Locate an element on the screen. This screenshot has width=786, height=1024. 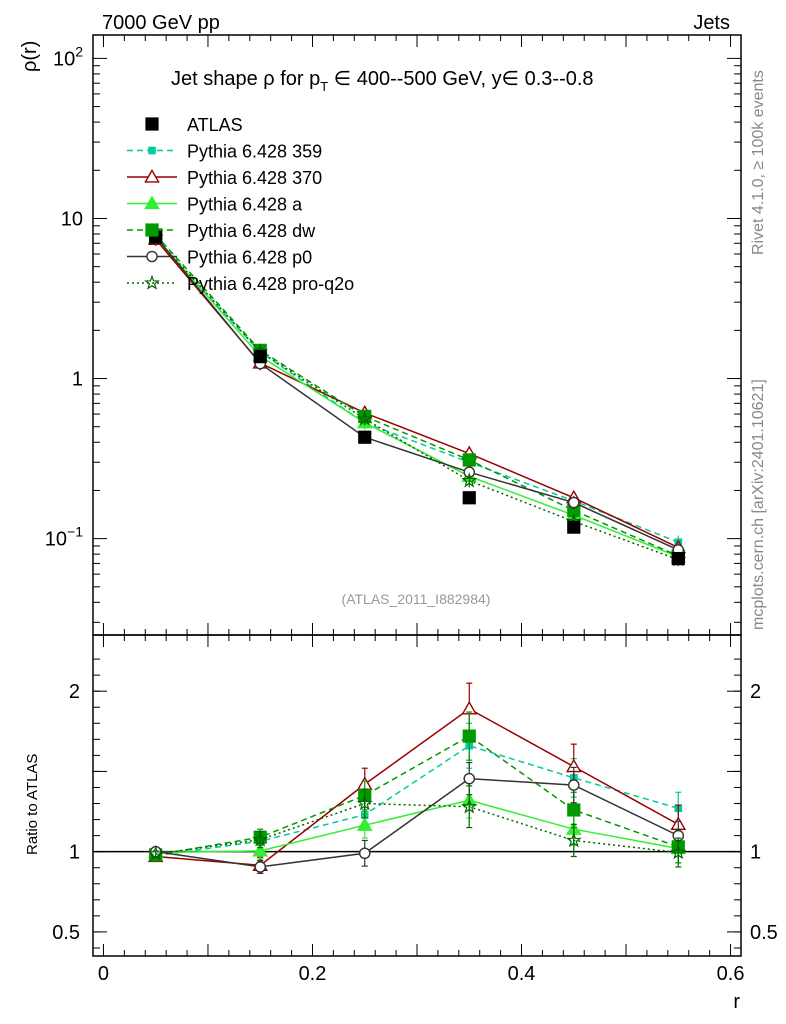
ratio-series-pp0 is located at coordinates (417, 817).